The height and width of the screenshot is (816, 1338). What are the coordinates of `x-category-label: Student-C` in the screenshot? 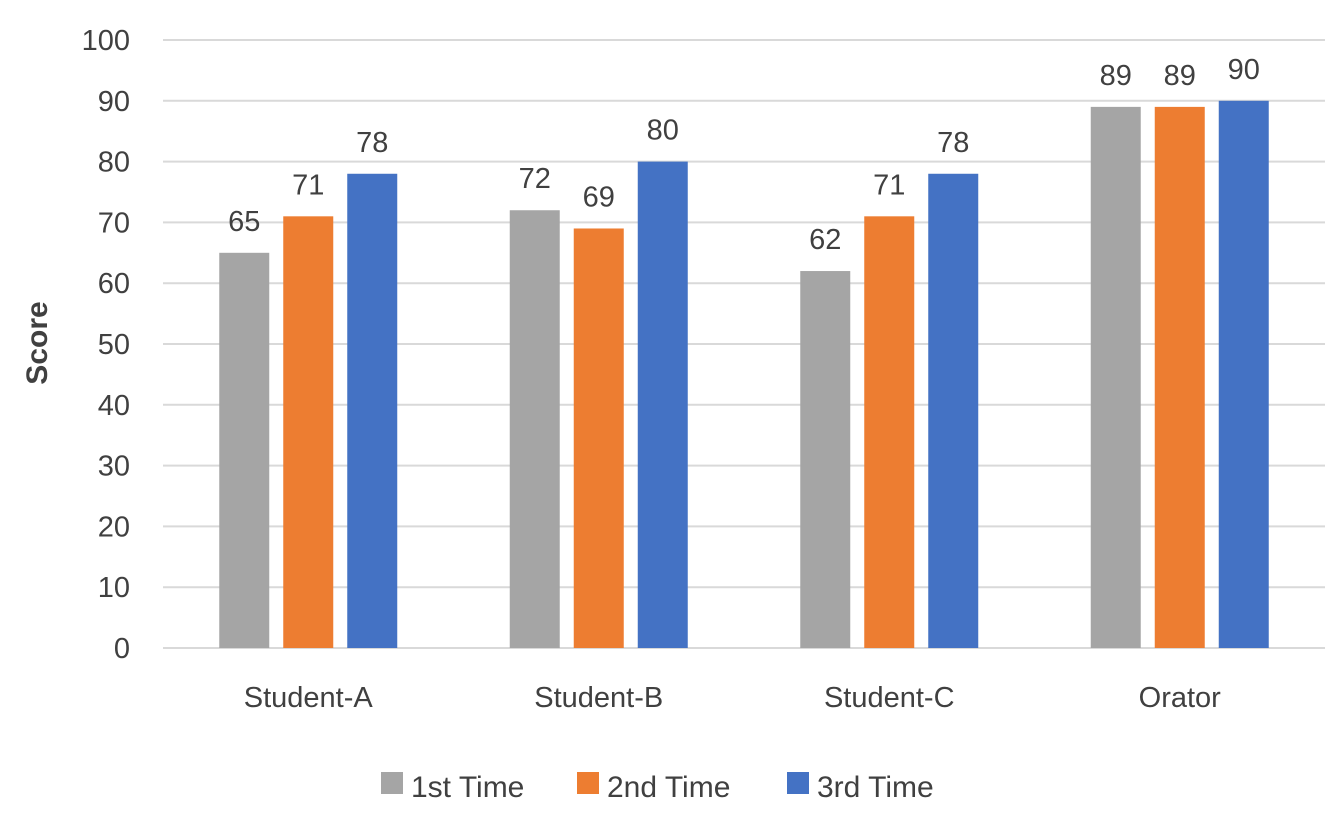 It's located at (889, 698).